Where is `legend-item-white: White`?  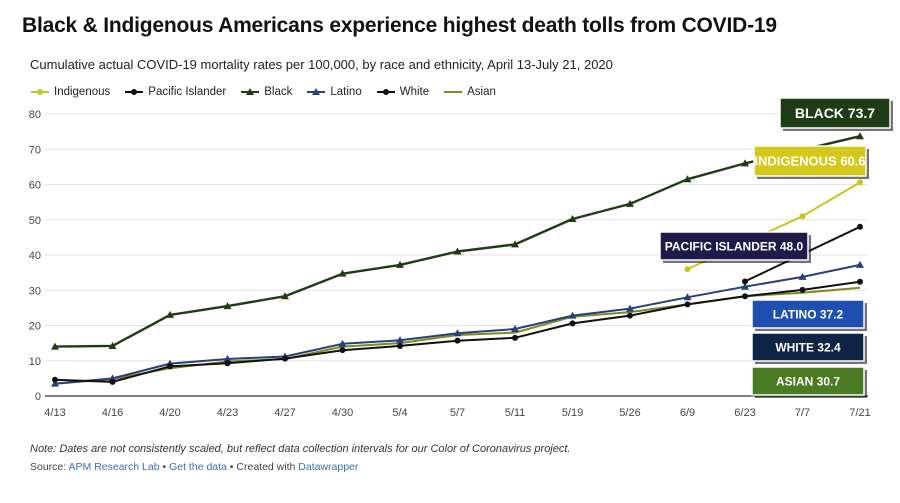
legend-item-white: White is located at coordinates (402, 92).